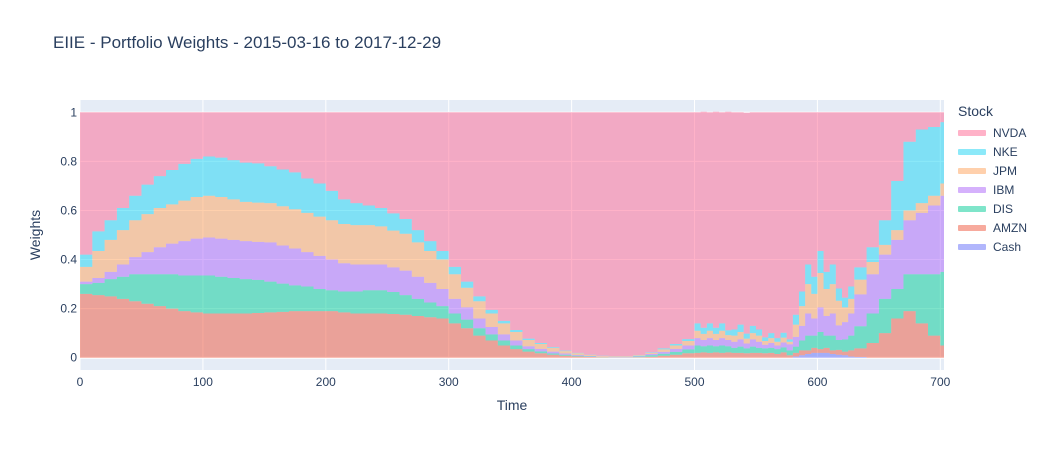  What do you see at coordinates (68, 260) in the screenshot?
I see `y-tick-label: 0.4` at bounding box center [68, 260].